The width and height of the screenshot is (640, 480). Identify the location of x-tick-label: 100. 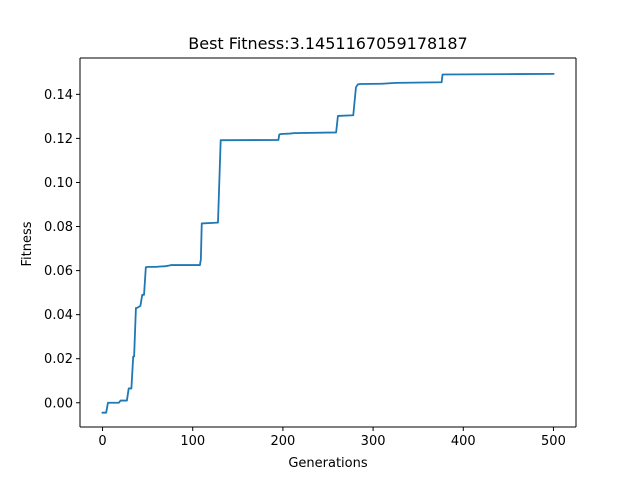
(192, 441).